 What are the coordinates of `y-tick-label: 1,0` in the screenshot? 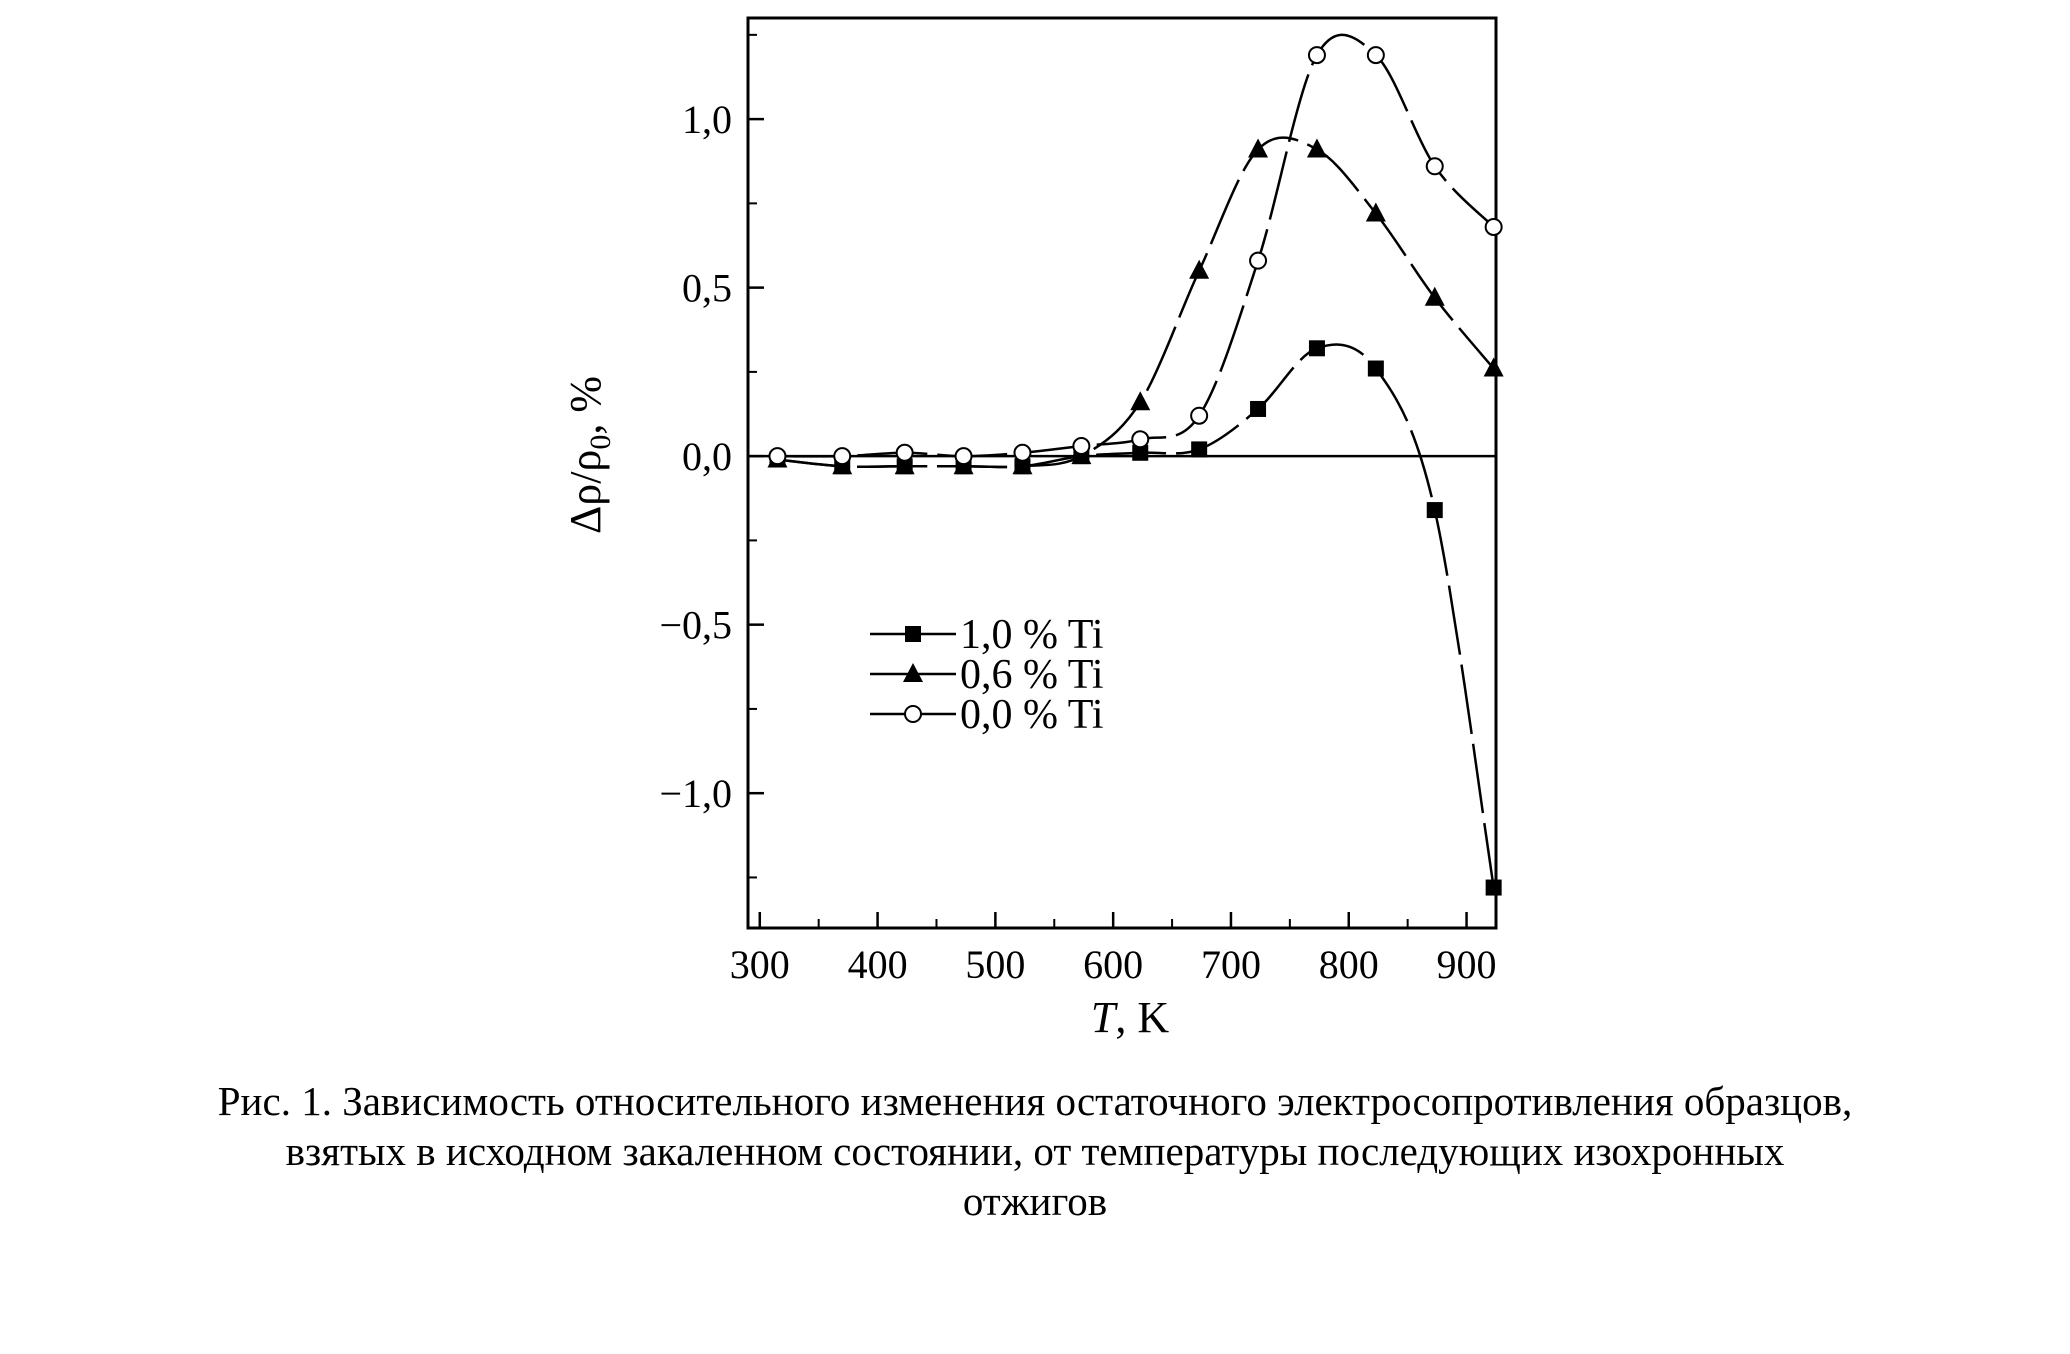 It's located at (707, 119).